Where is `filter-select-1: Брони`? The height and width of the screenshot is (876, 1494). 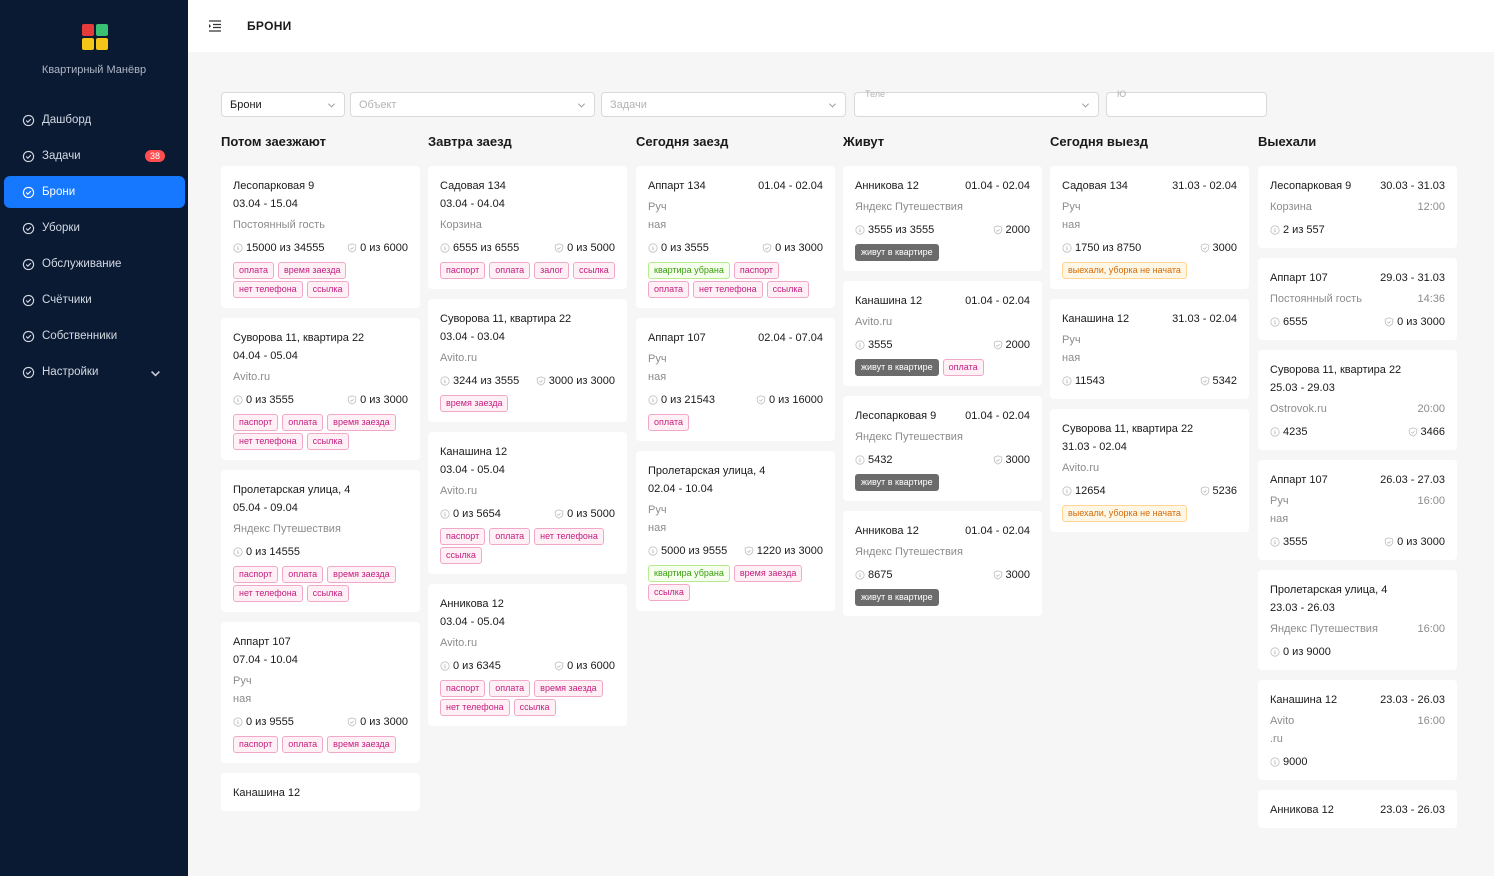
filter-select-1: Брони is located at coordinates (283, 104).